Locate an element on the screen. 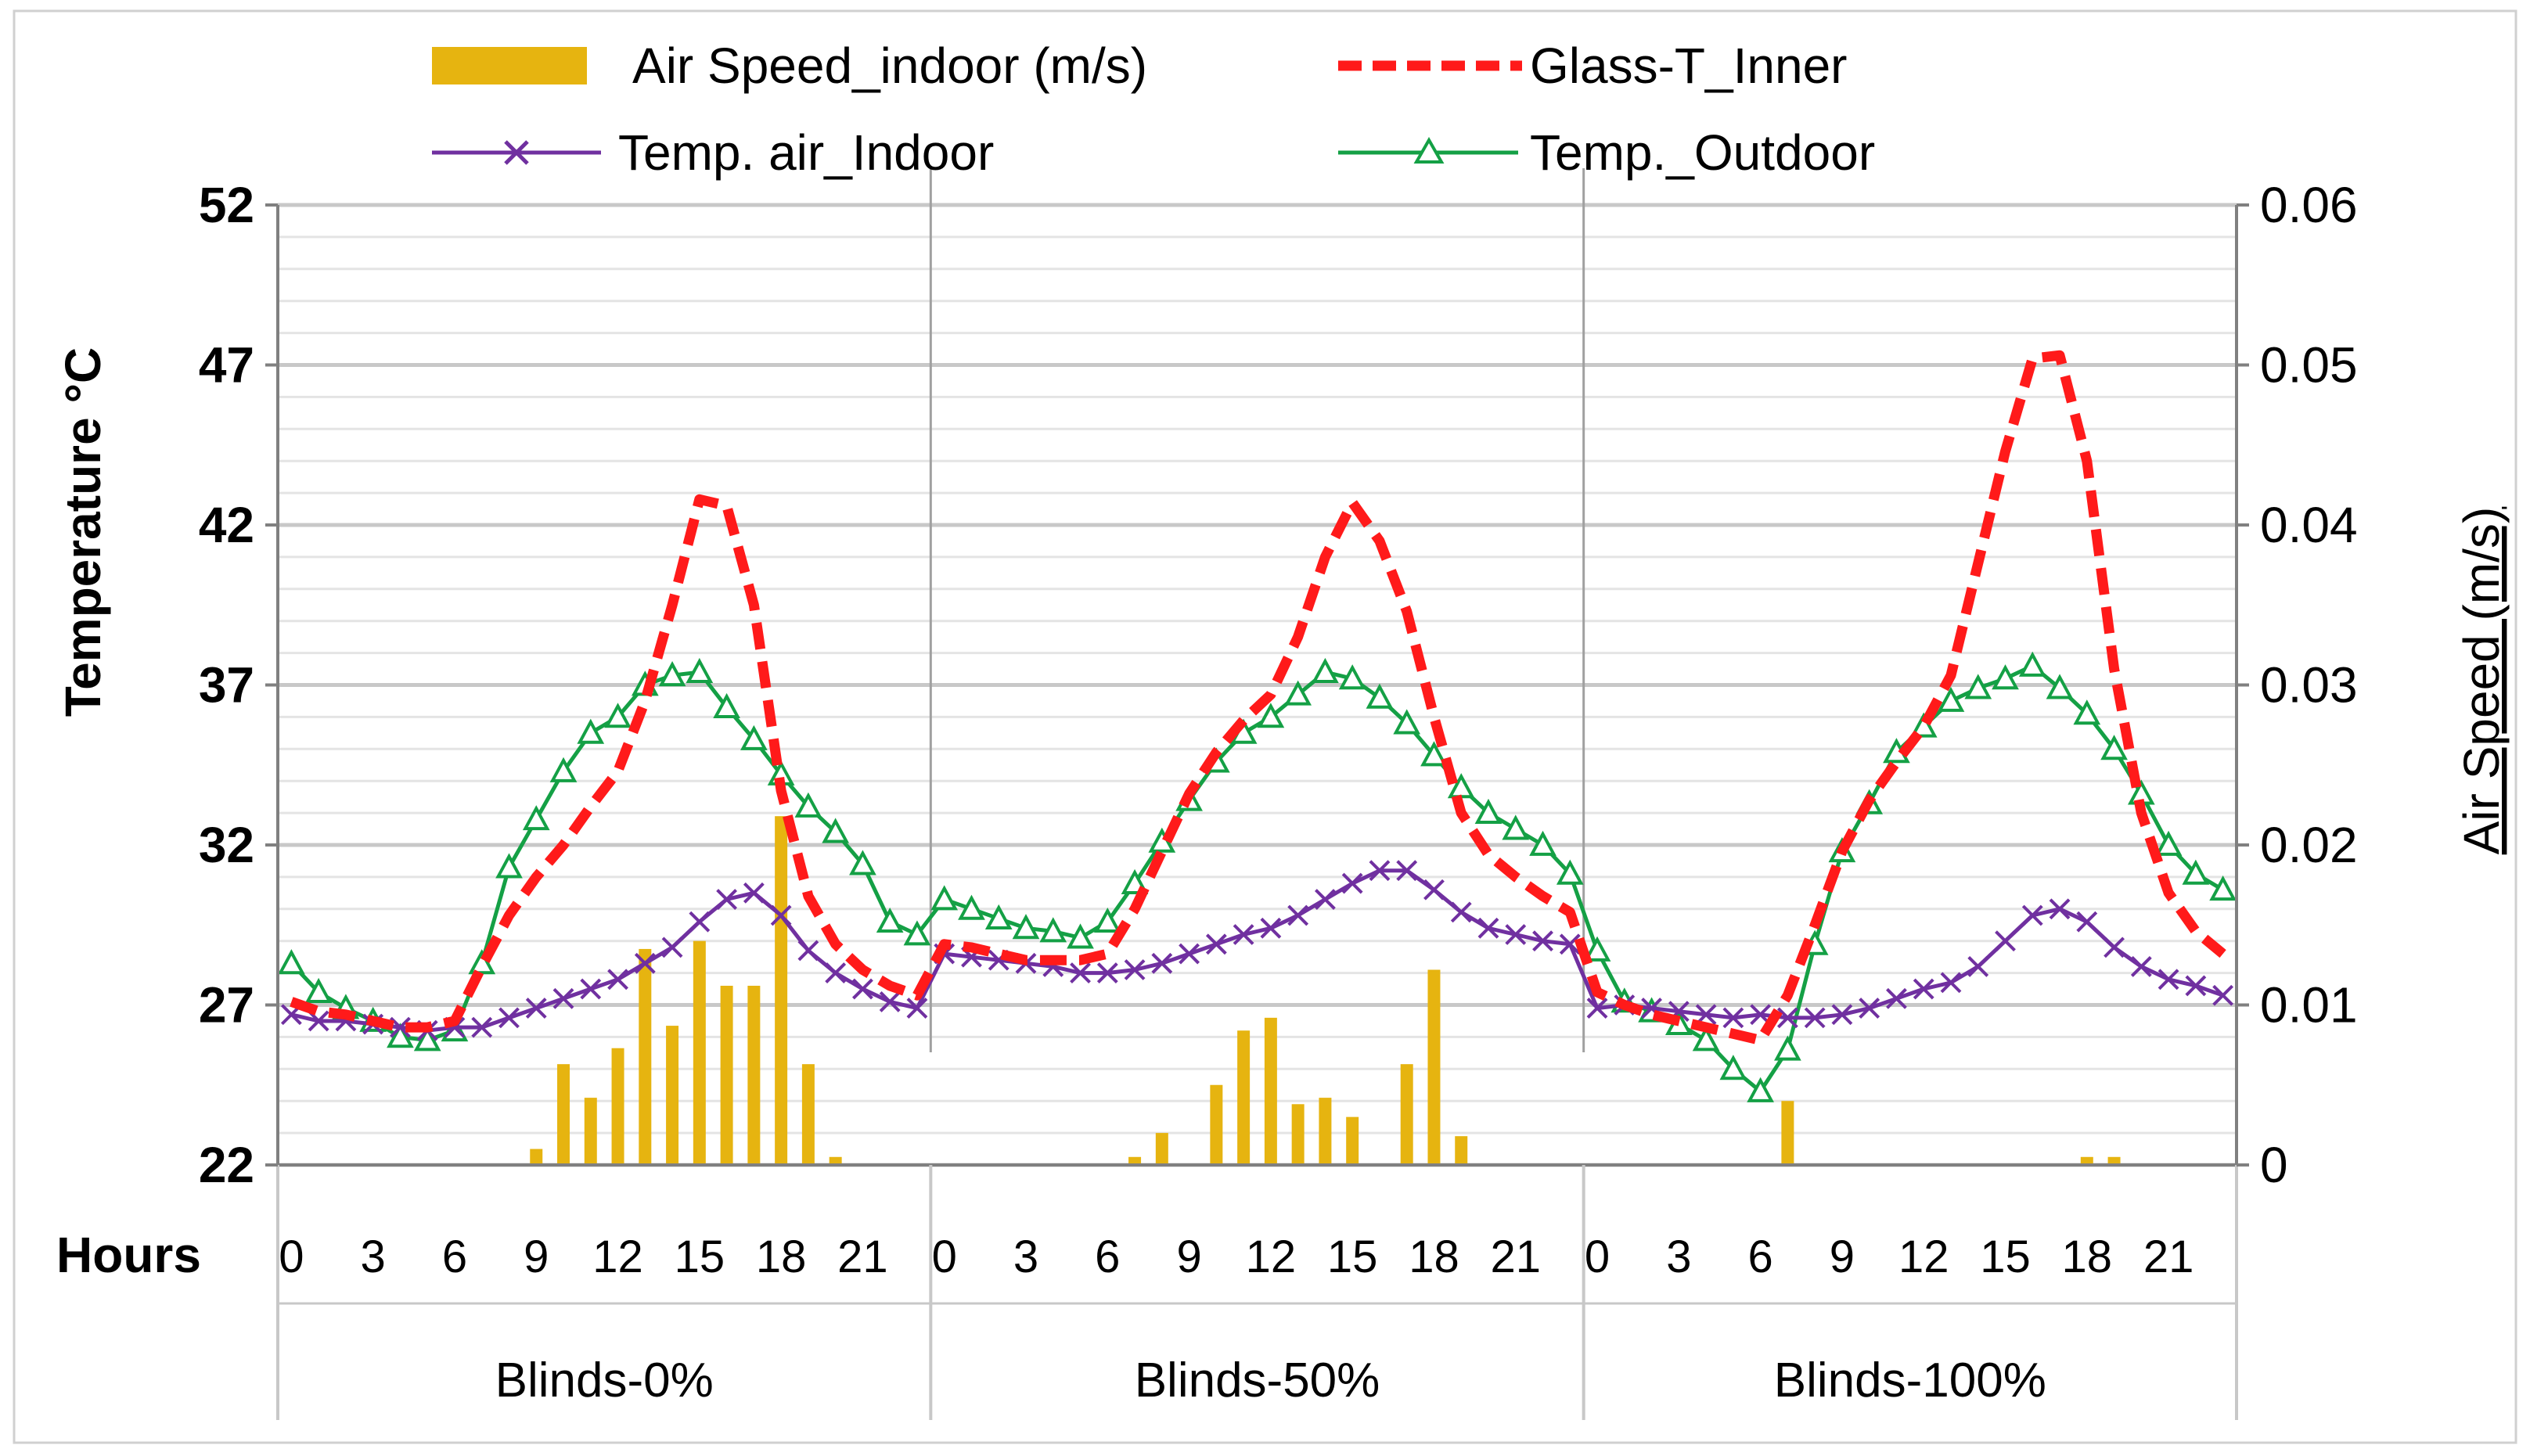  category-label: Blinds-100% is located at coordinates (1910, 1380).